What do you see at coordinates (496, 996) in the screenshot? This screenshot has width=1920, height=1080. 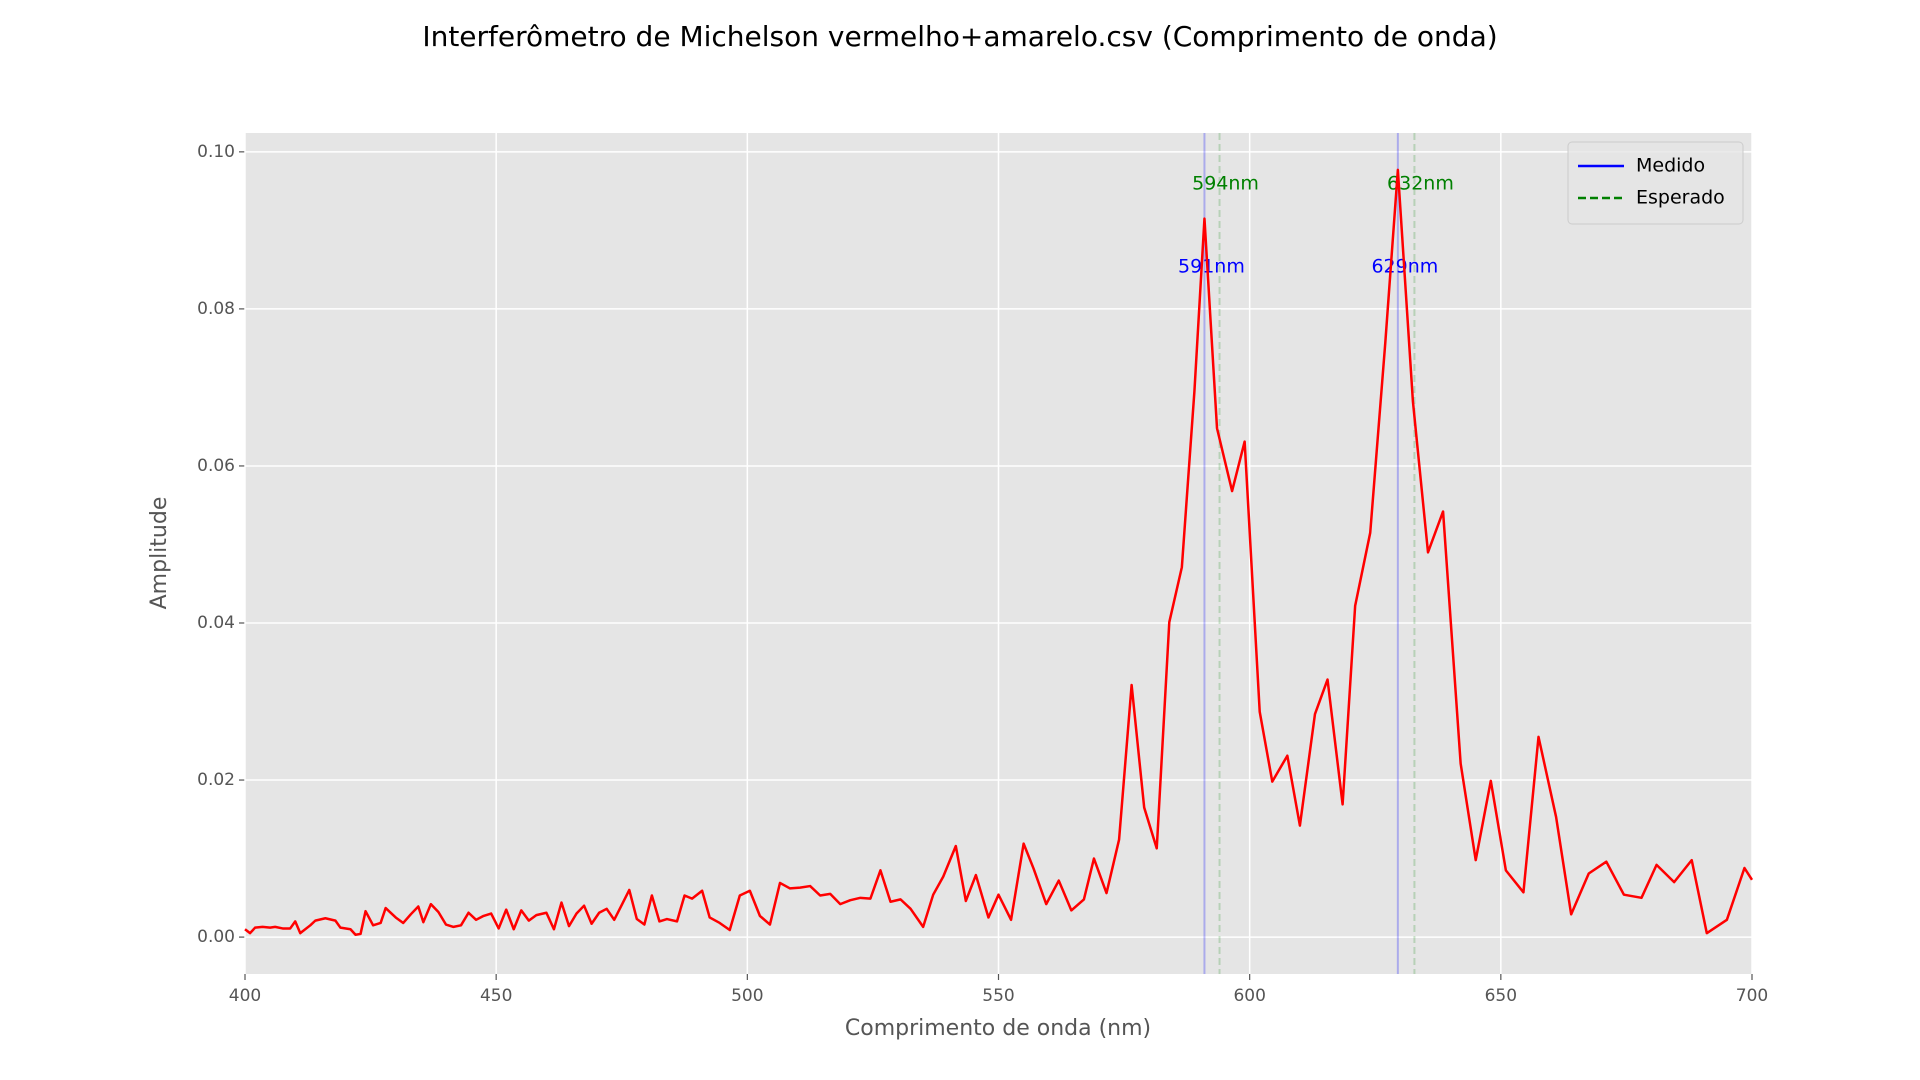 I see `x-tick-label: 450` at bounding box center [496, 996].